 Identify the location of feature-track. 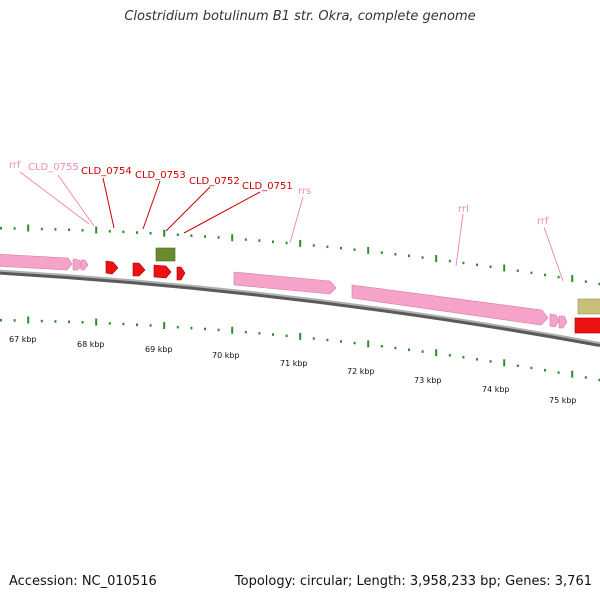
(300, 290).